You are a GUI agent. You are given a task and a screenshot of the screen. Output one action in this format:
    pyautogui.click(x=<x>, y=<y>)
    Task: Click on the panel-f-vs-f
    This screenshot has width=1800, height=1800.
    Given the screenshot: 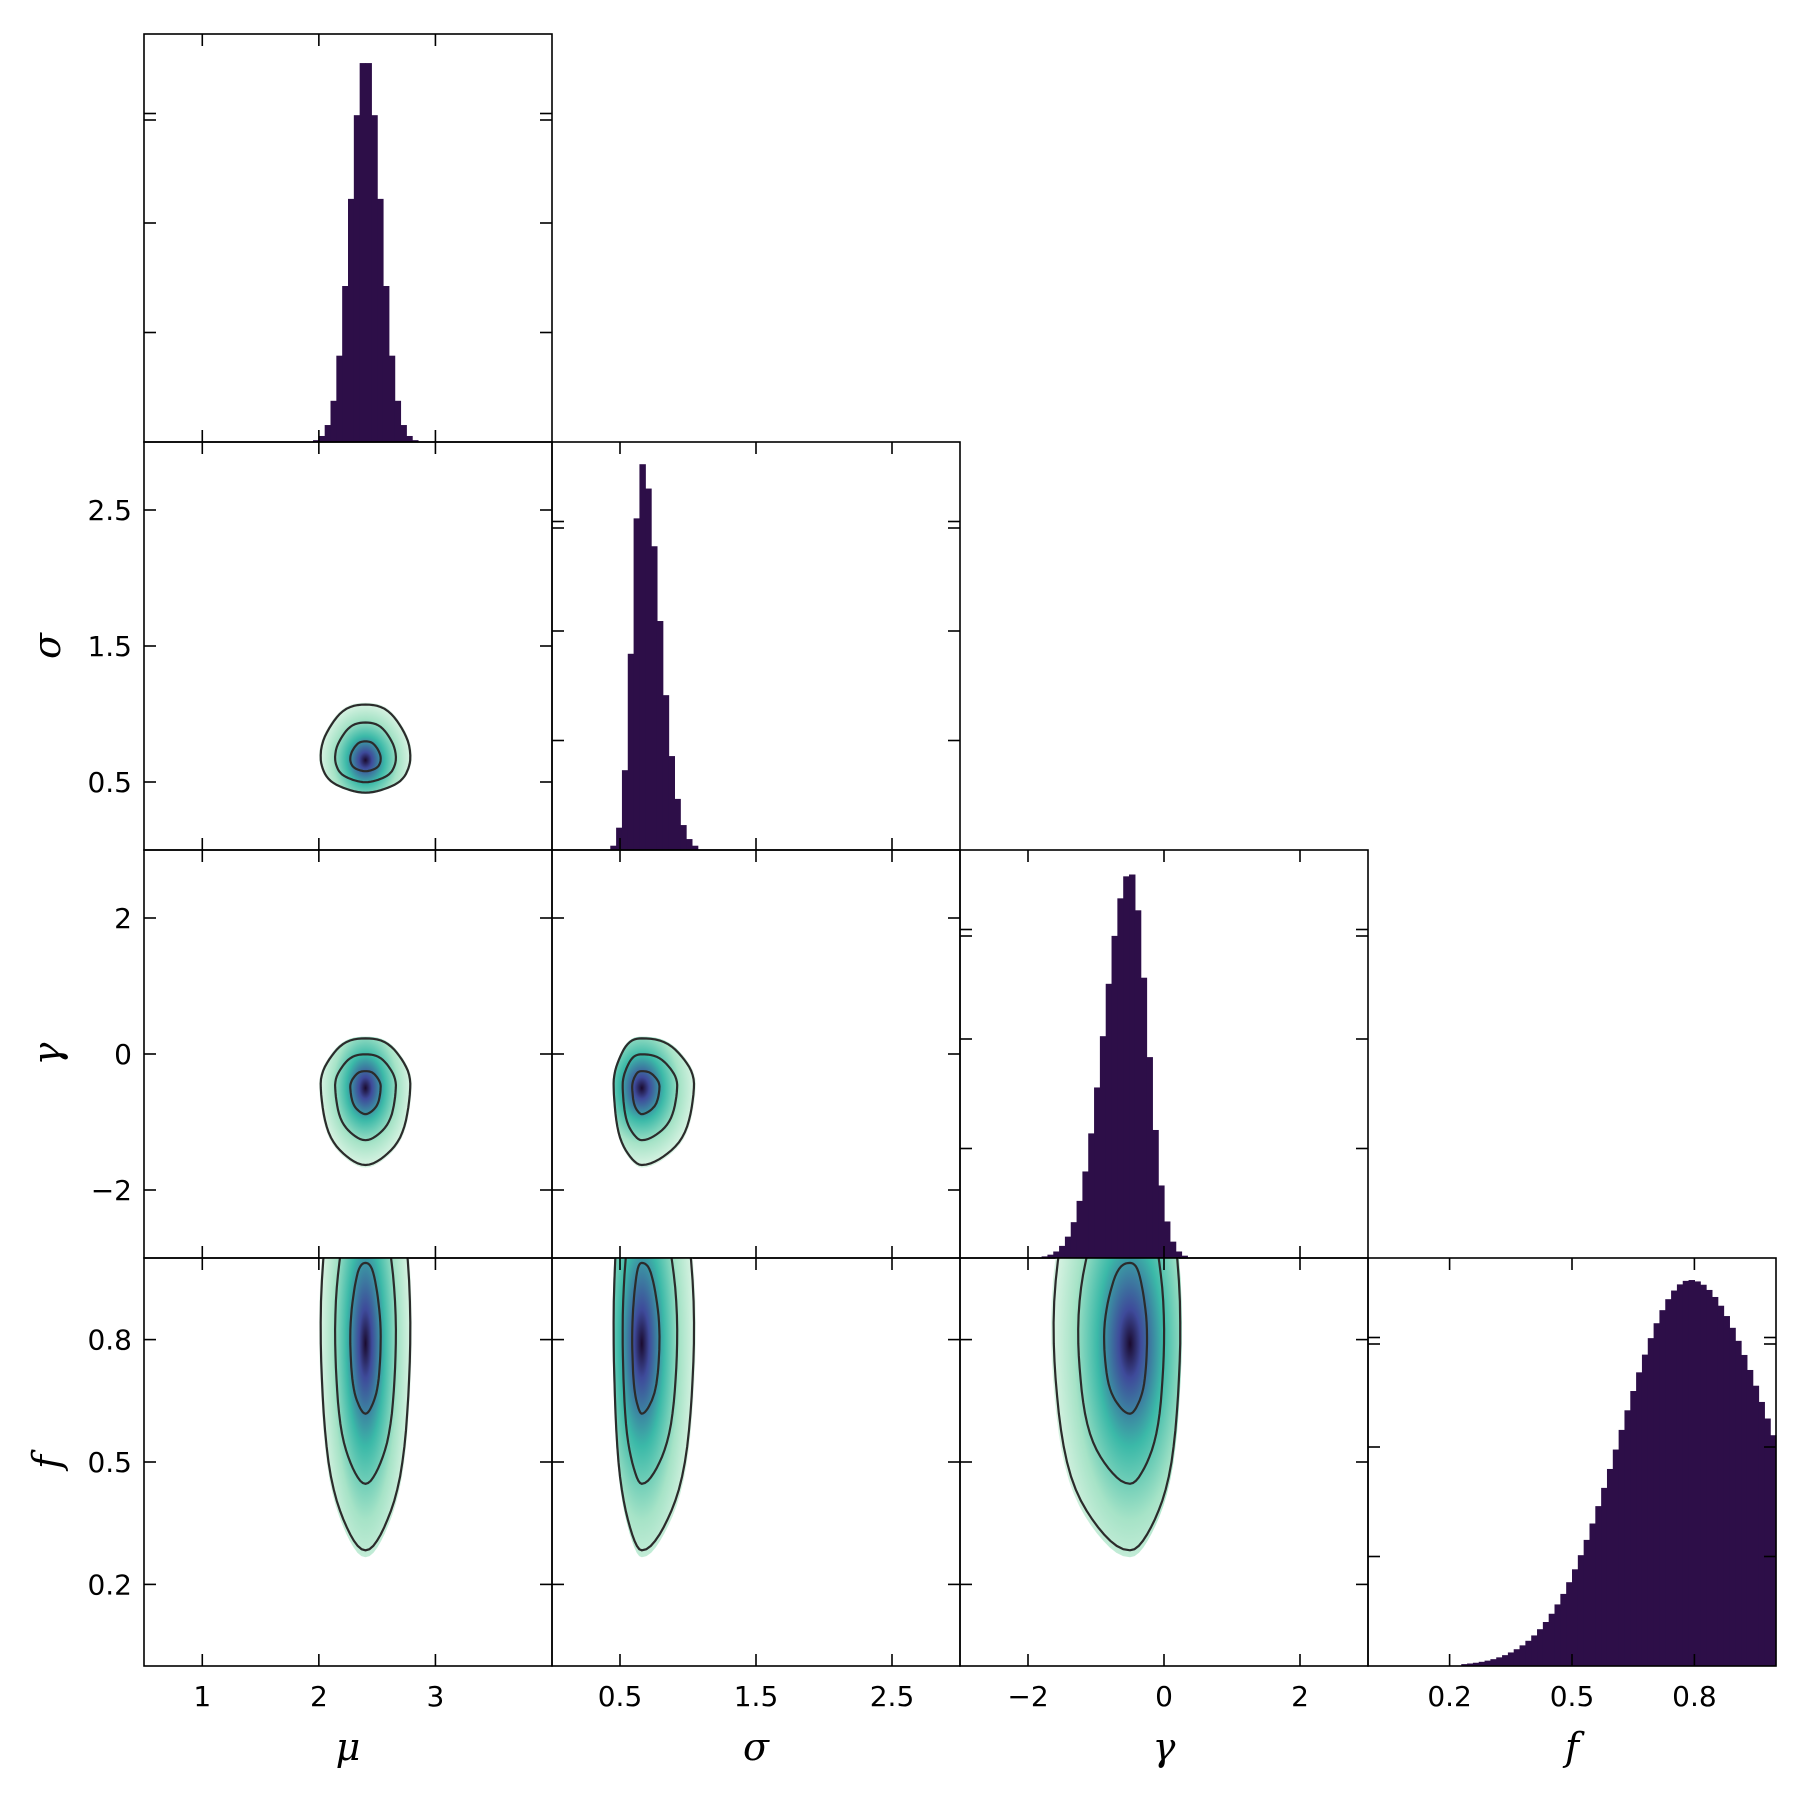 What is the action you would take?
    pyautogui.click(x=1572, y=1462)
    